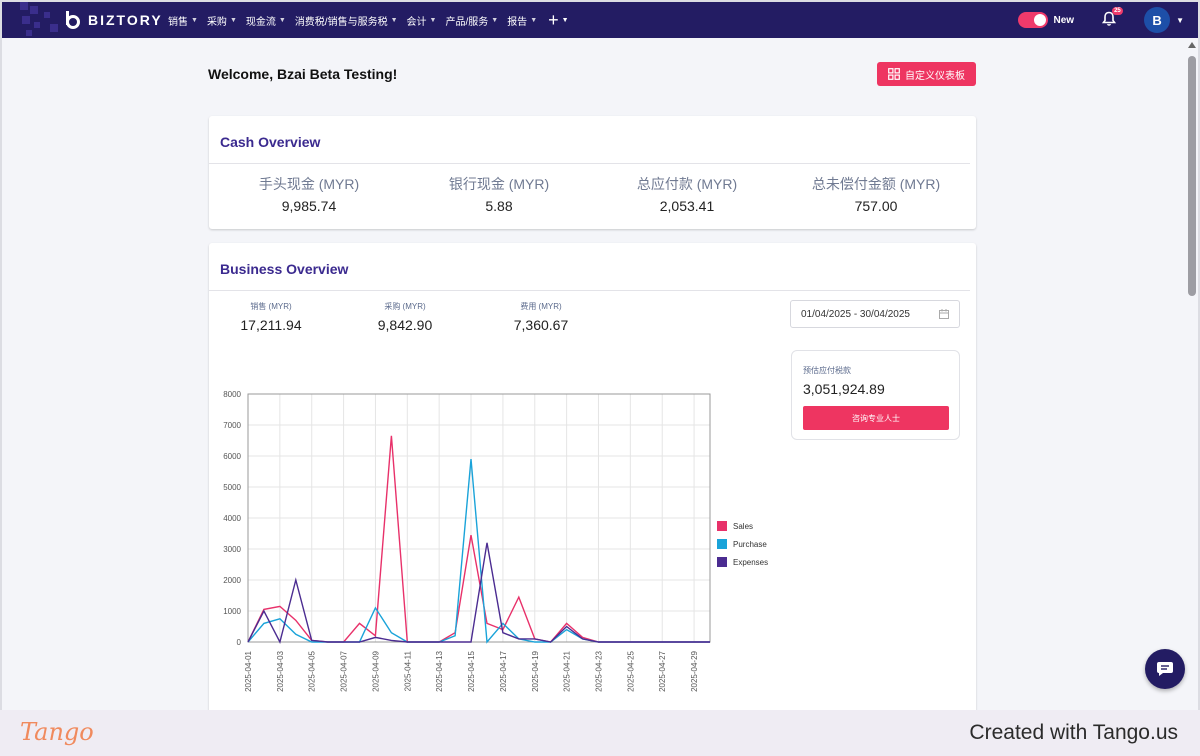  I want to click on nav-item-accounting: 会计 ▼, so click(422, 20).